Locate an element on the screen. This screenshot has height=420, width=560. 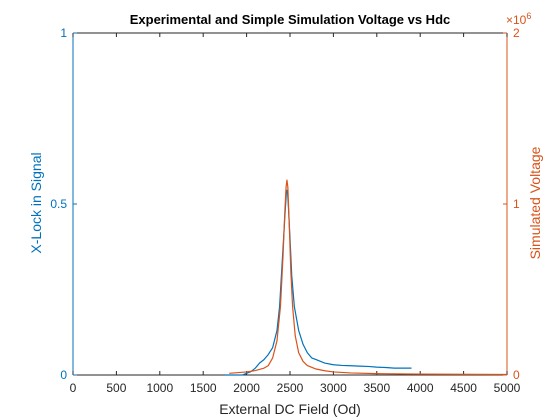
x-tick-label: 2000 is located at coordinates (246, 388).